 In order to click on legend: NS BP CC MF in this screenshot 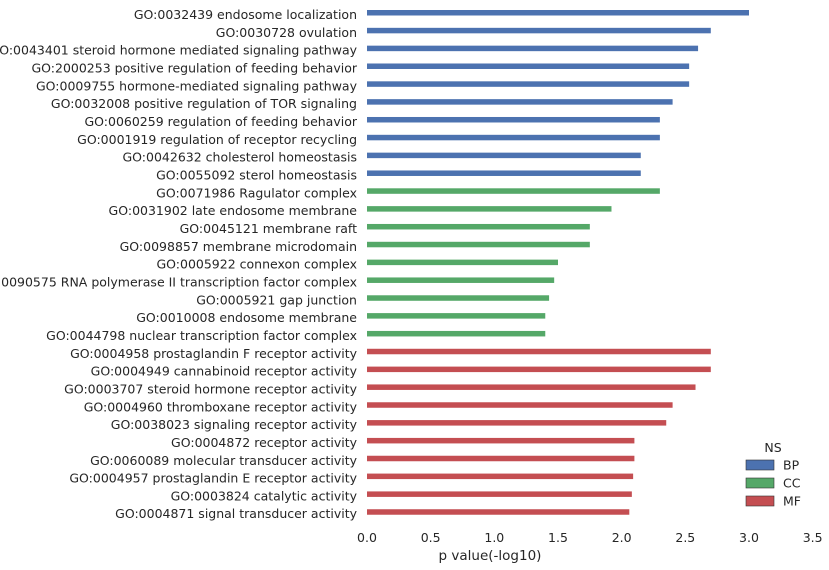, I will do `click(773, 474)`.